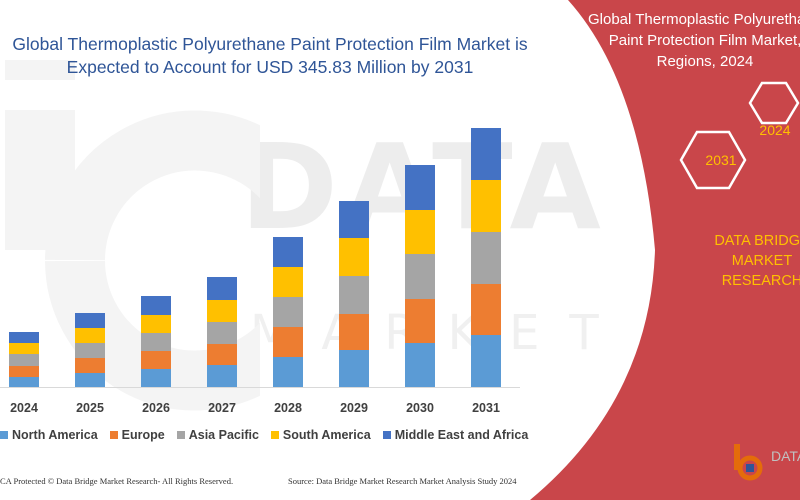 Image resolution: width=800 pixels, height=500 pixels. Describe the element at coordinates (774, 103) in the screenshot. I see `hexagon-badge-2024` at that location.